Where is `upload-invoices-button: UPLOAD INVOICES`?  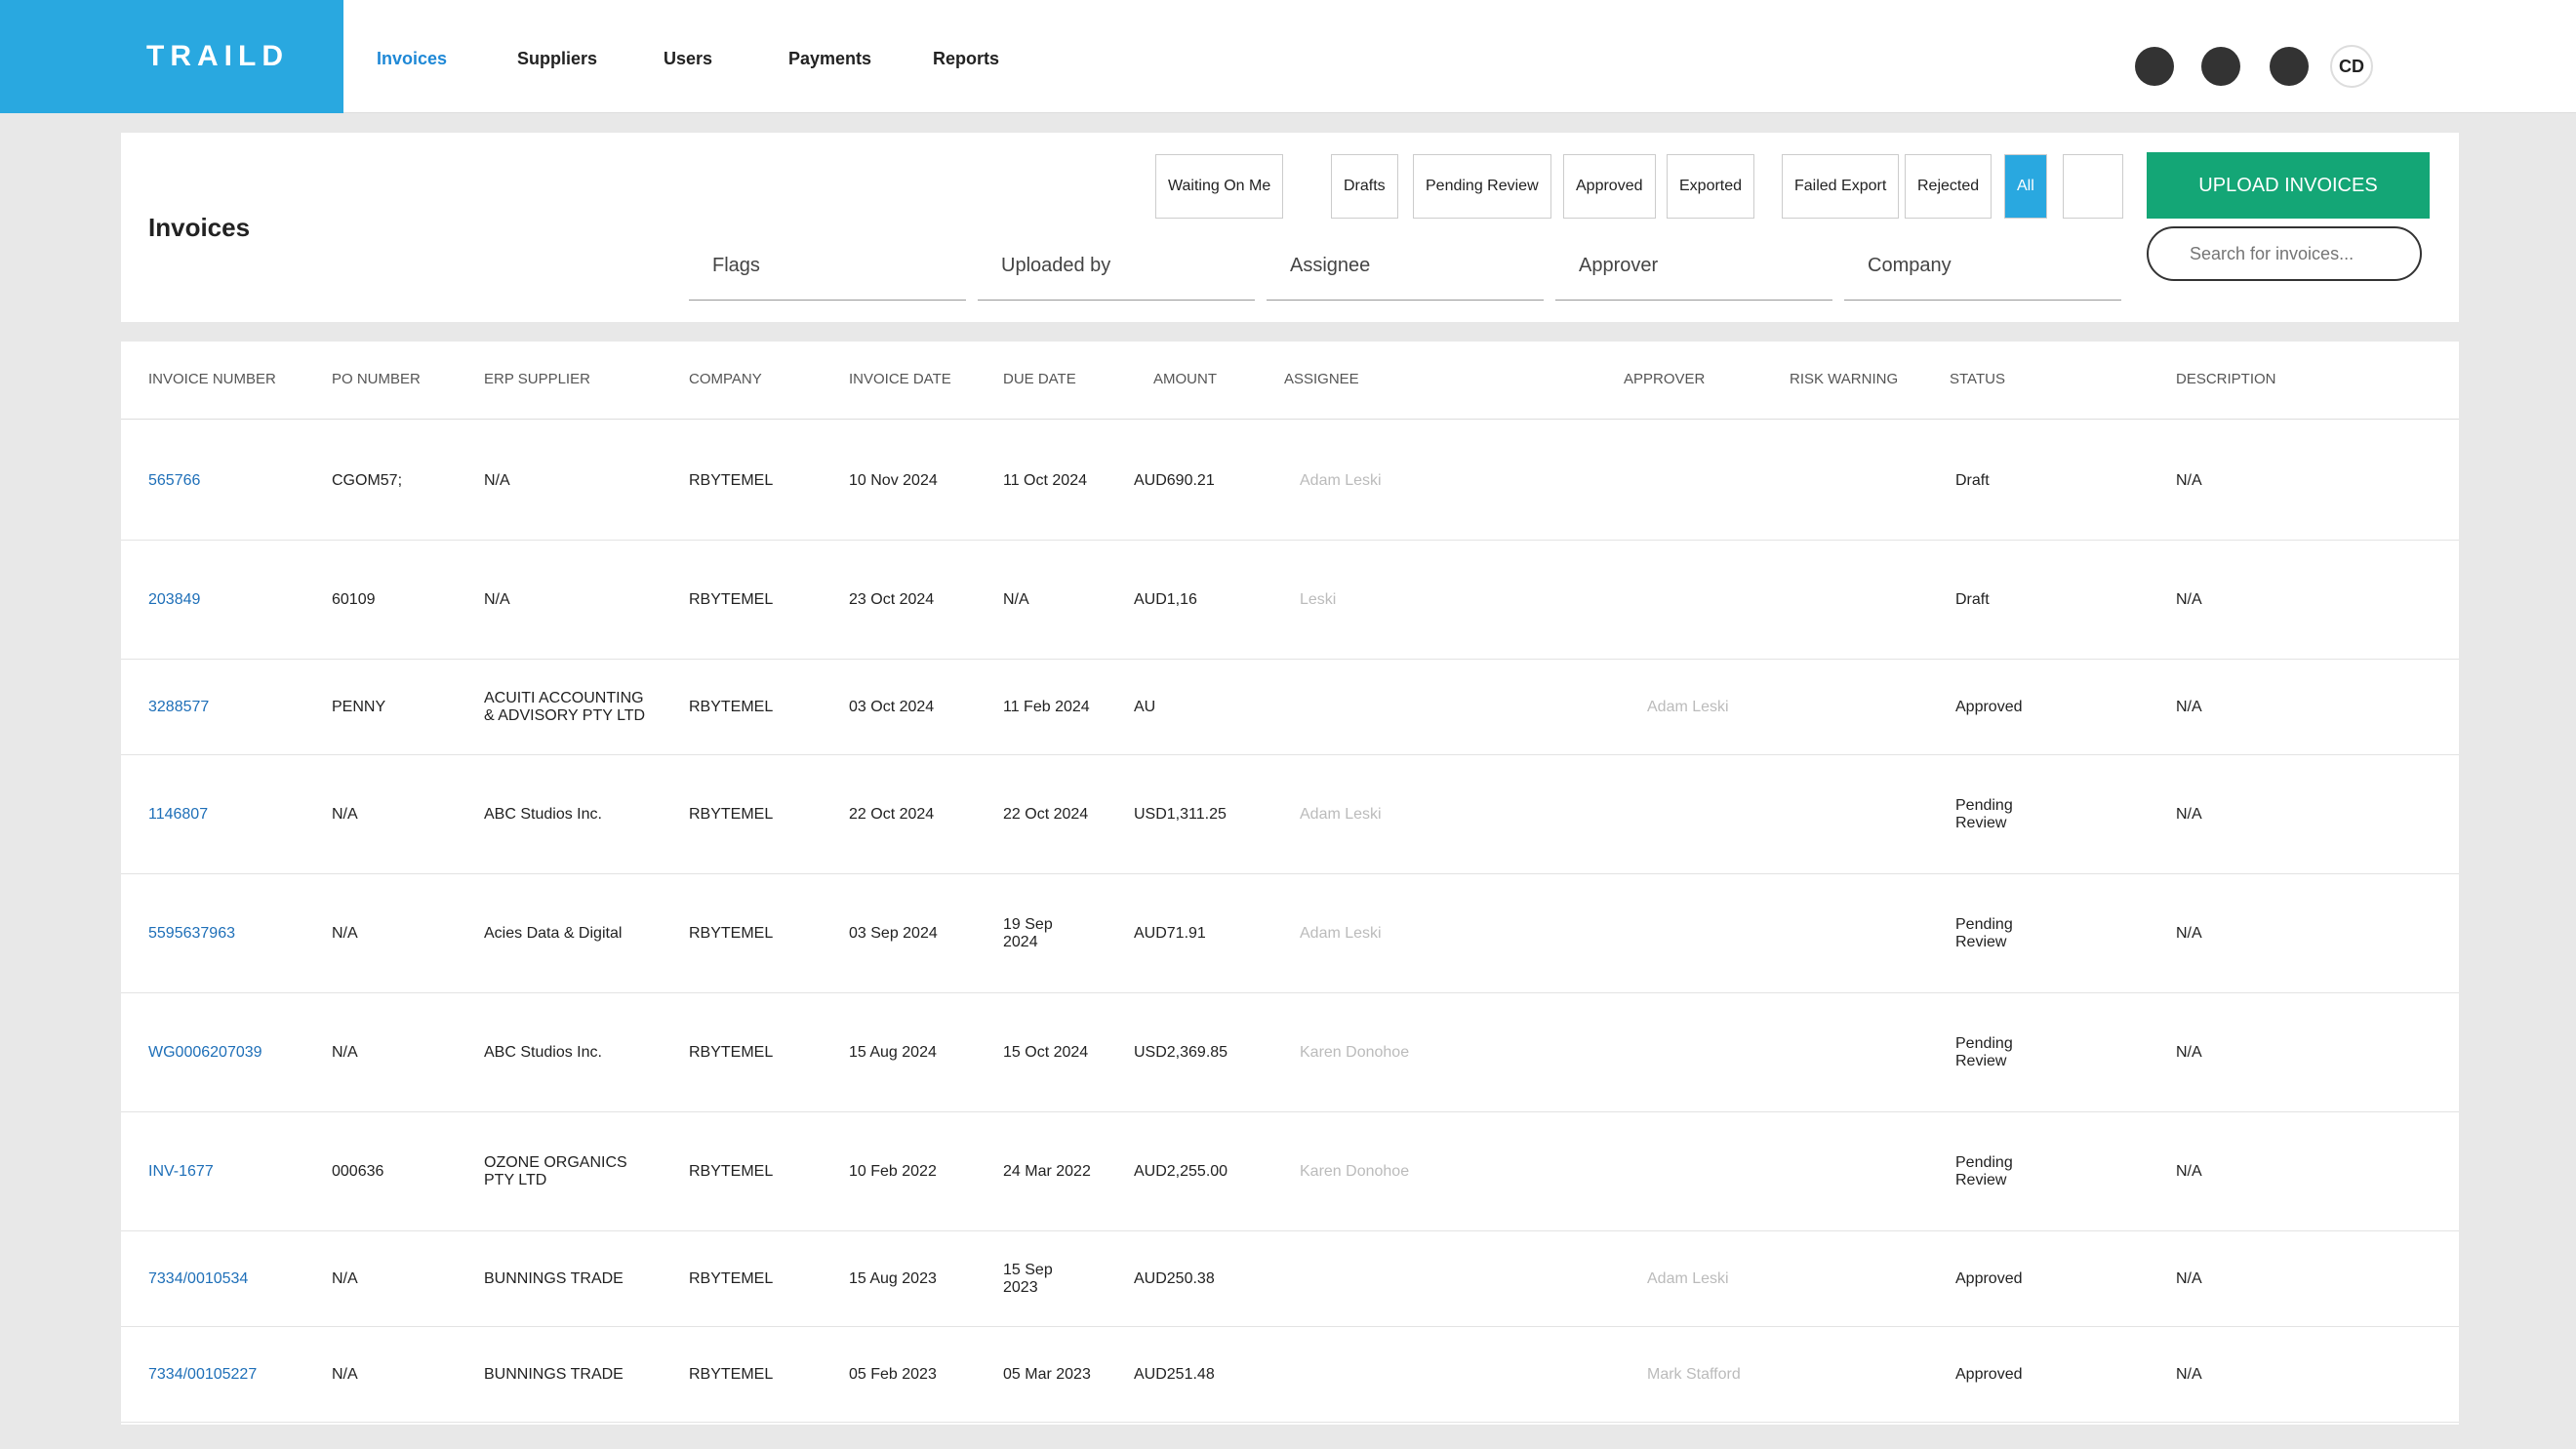 upload-invoices-button: UPLOAD INVOICES is located at coordinates (2288, 185).